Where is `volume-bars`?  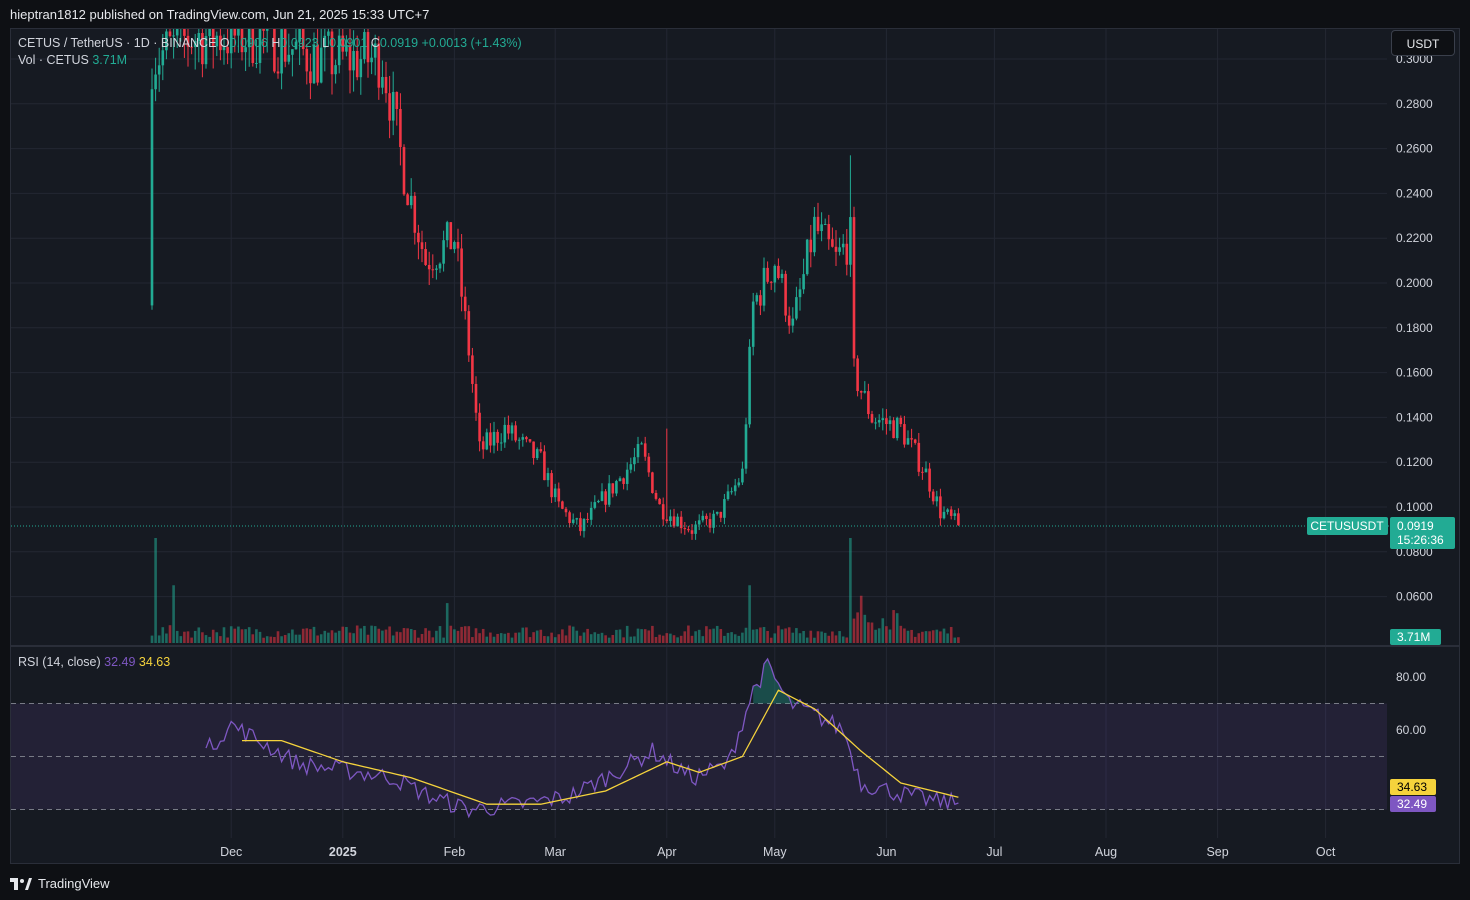
volume-bars is located at coordinates (555, 590).